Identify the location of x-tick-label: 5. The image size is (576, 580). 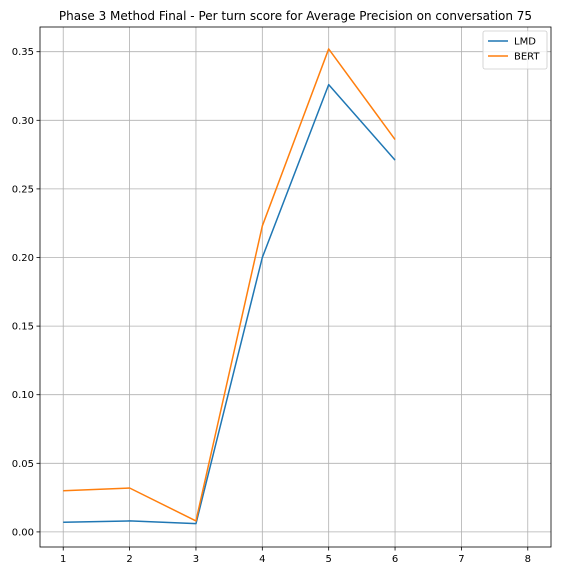
(328, 559).